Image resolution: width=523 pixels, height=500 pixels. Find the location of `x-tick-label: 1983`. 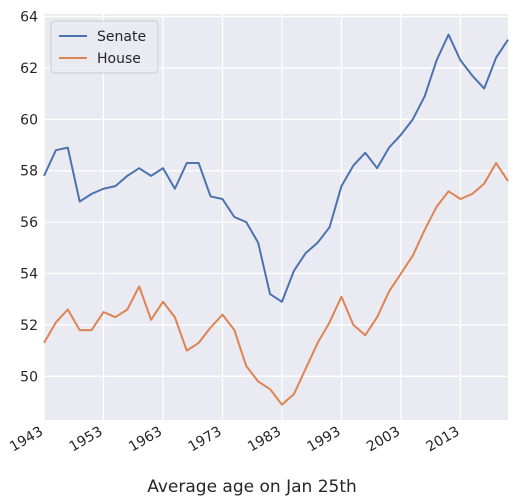

x-tick-label: 1983 is located at coordinates (264, 440).